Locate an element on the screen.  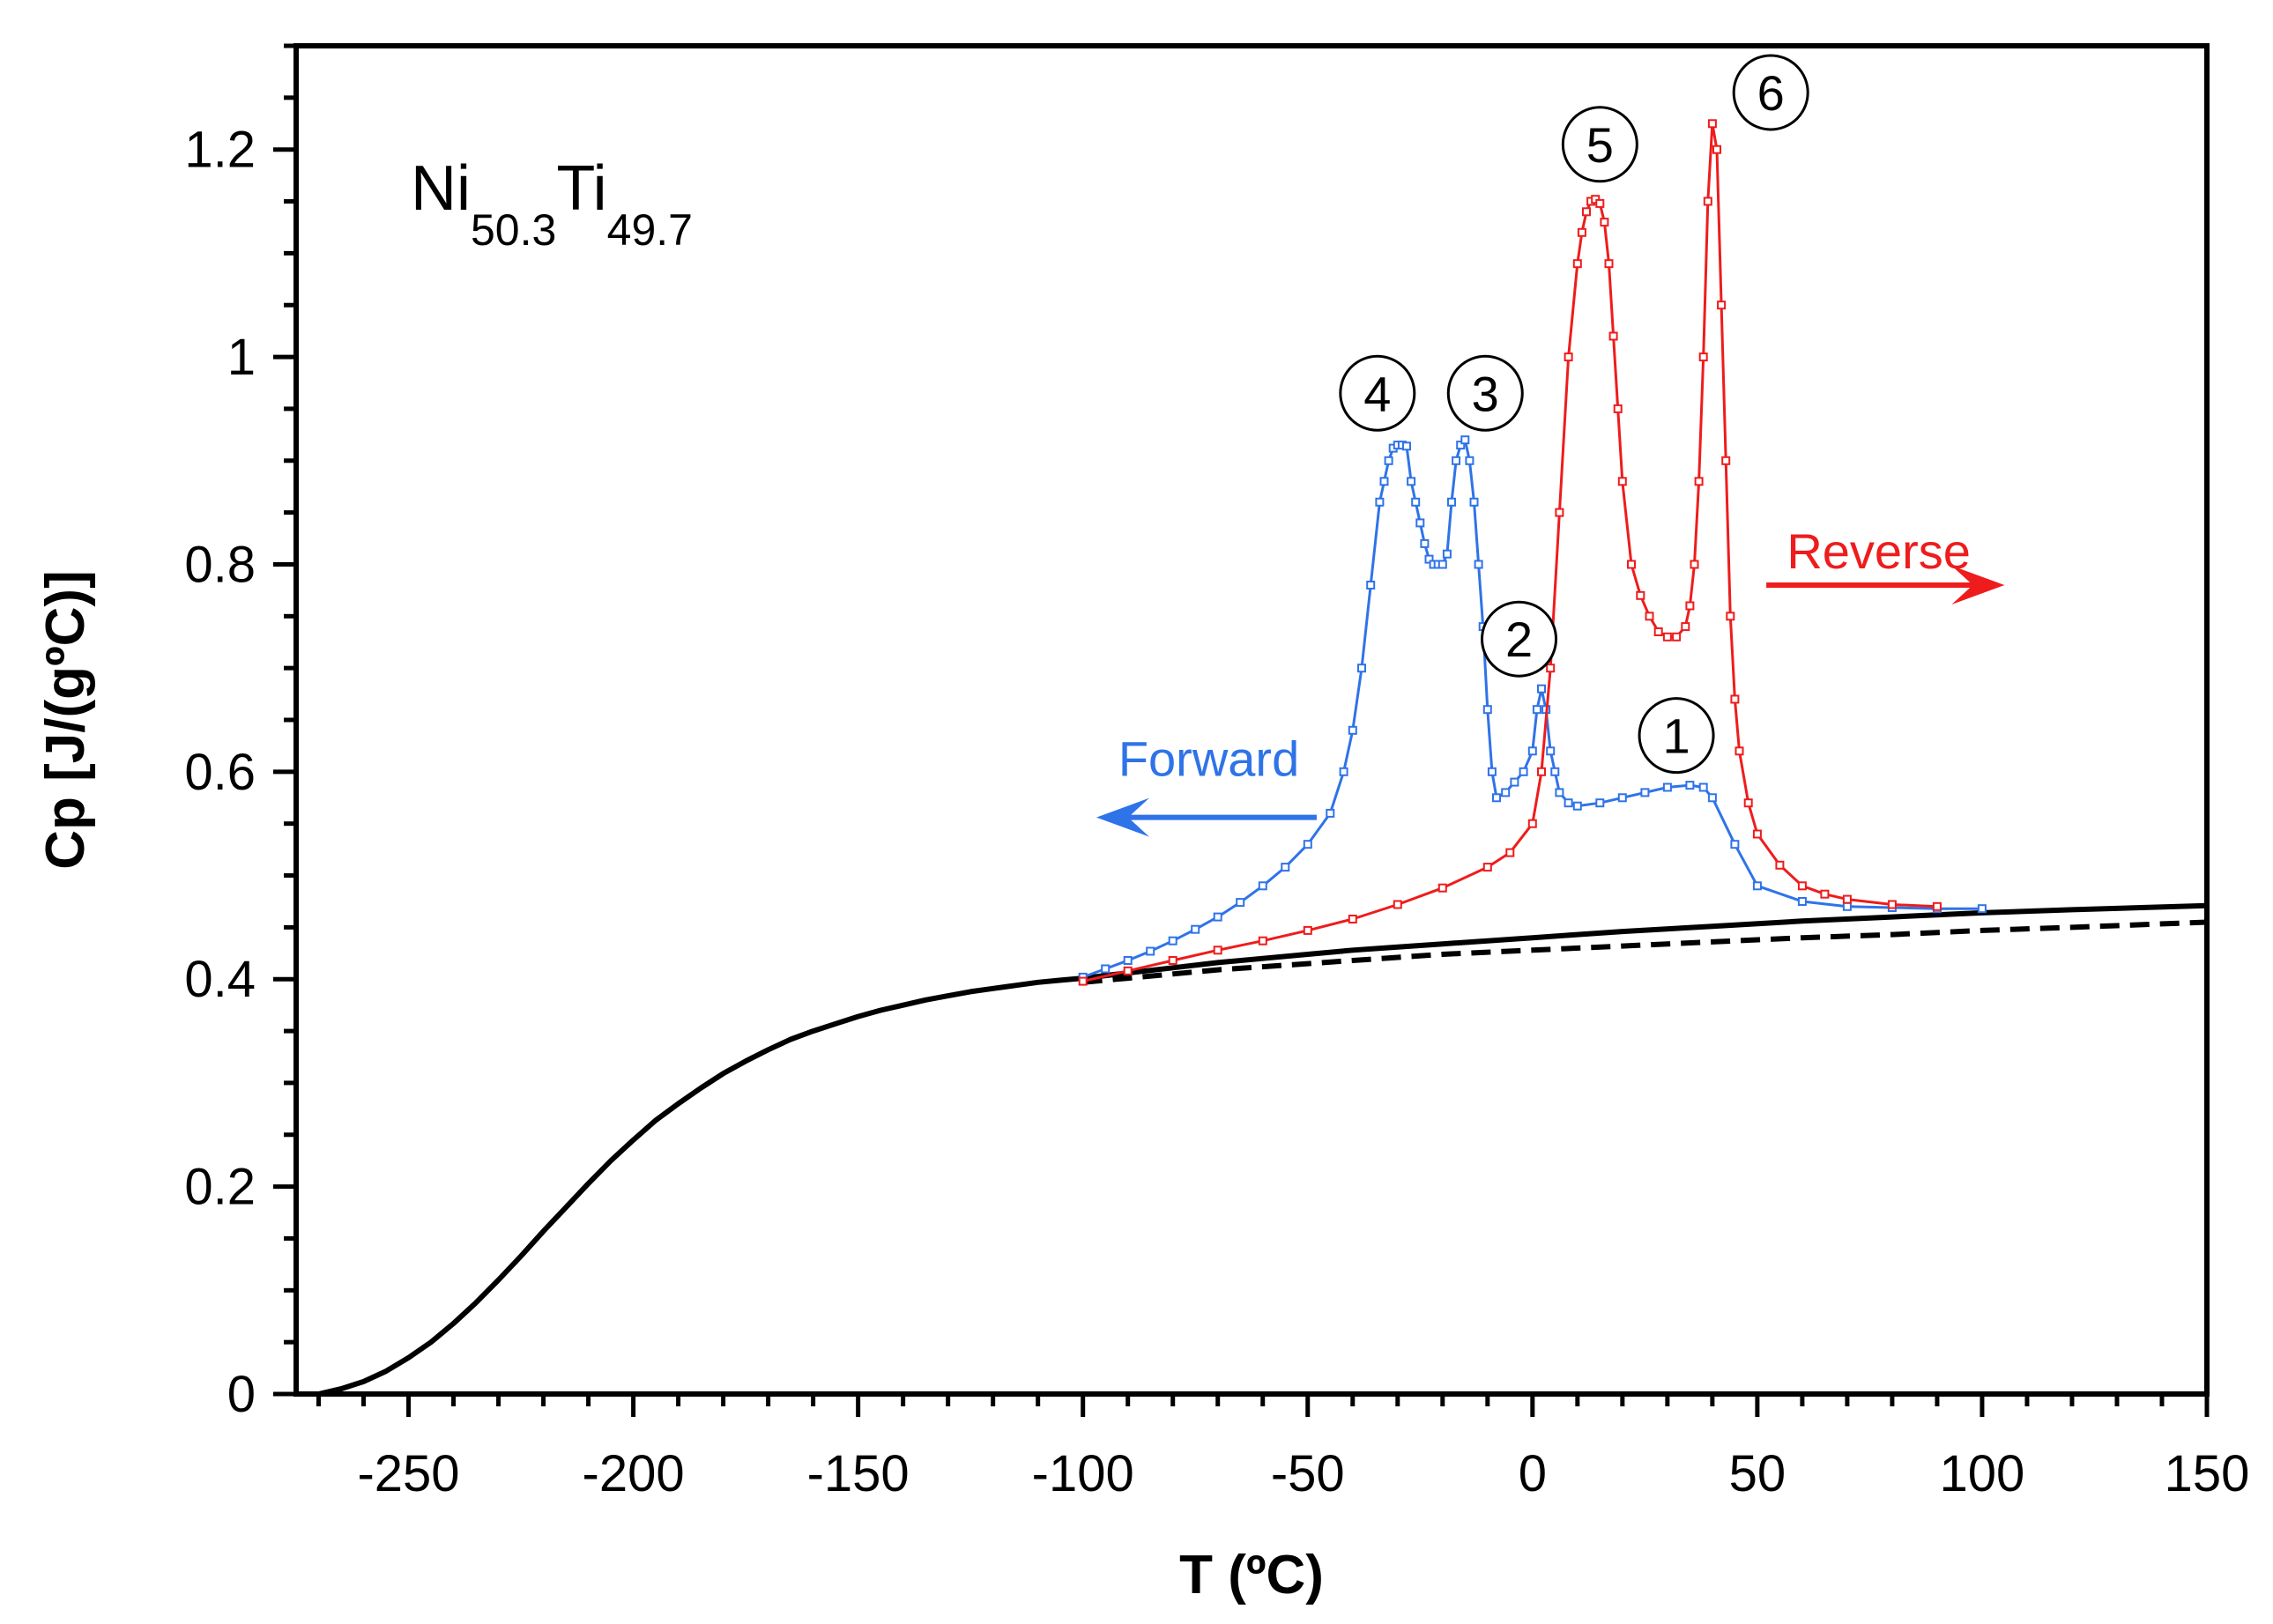
y-axis-title: Cp [J/(gºC)] is located at coordinates (65, 719).